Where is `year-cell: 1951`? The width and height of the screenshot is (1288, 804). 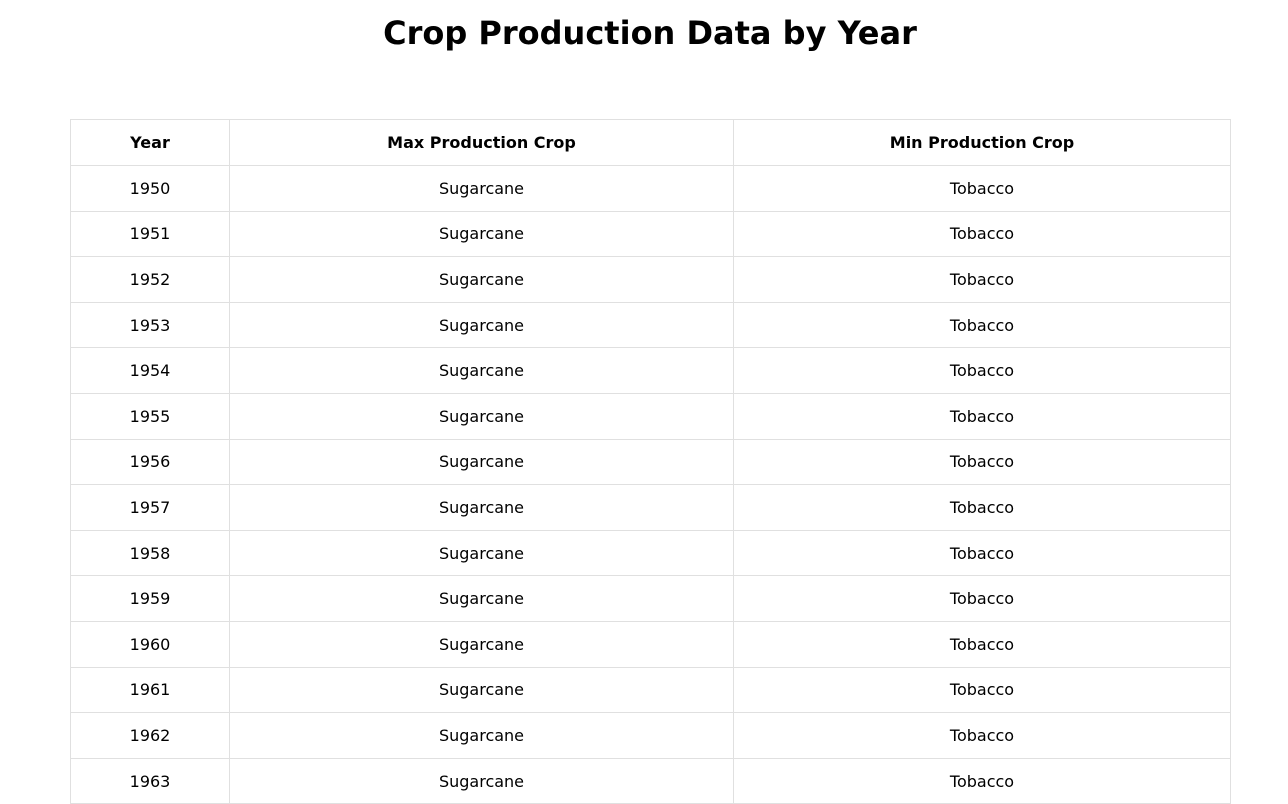 year-cell: 1951 is located at coordinates (150, 234).